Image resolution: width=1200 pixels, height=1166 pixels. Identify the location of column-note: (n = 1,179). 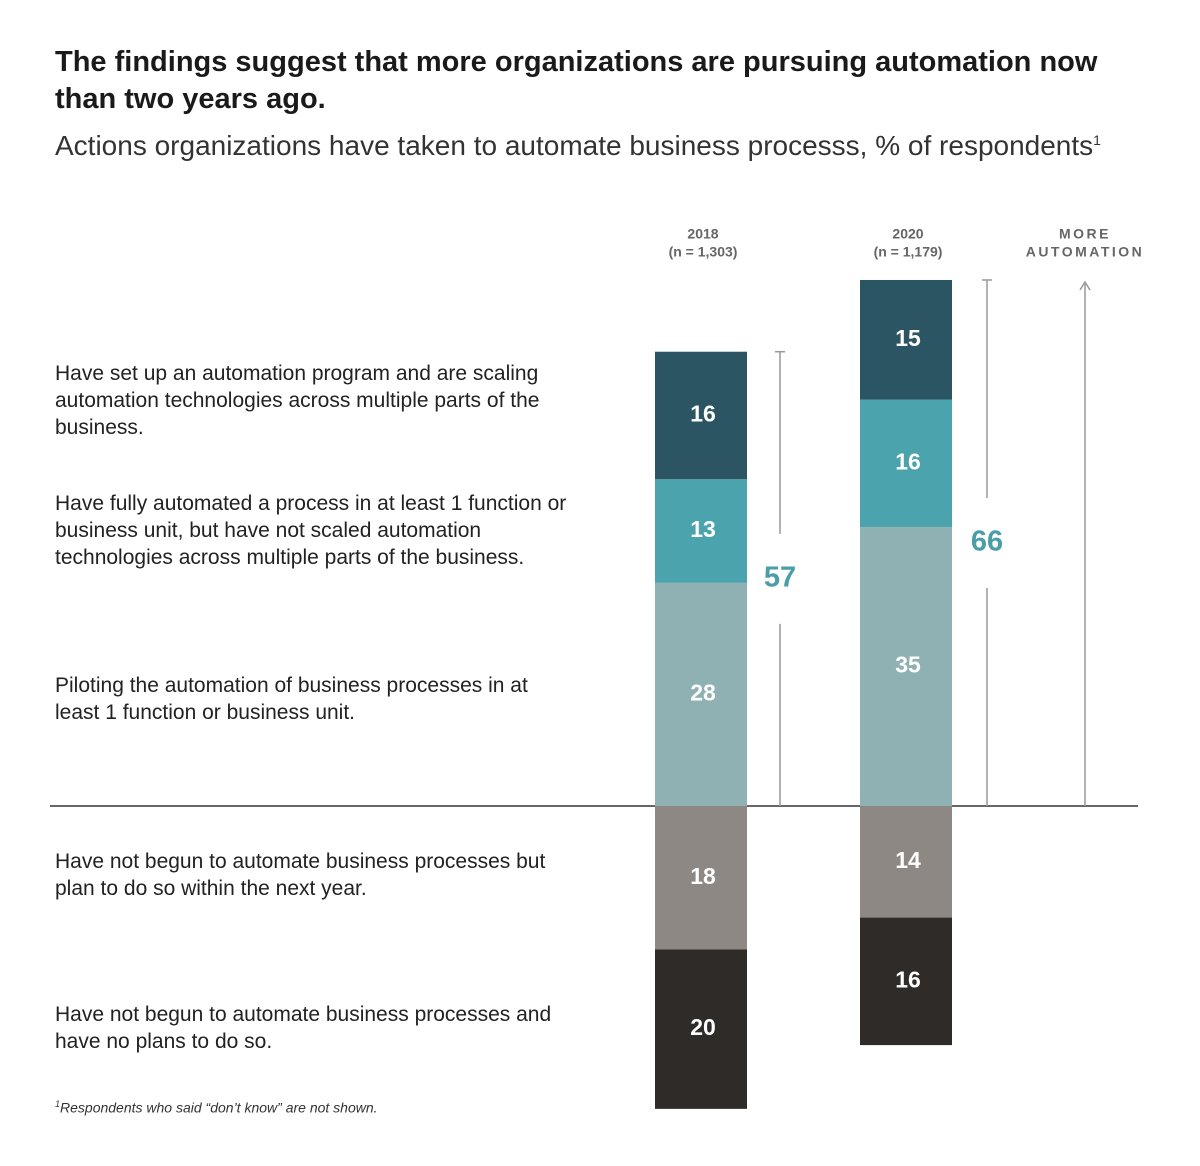
(908, 252).